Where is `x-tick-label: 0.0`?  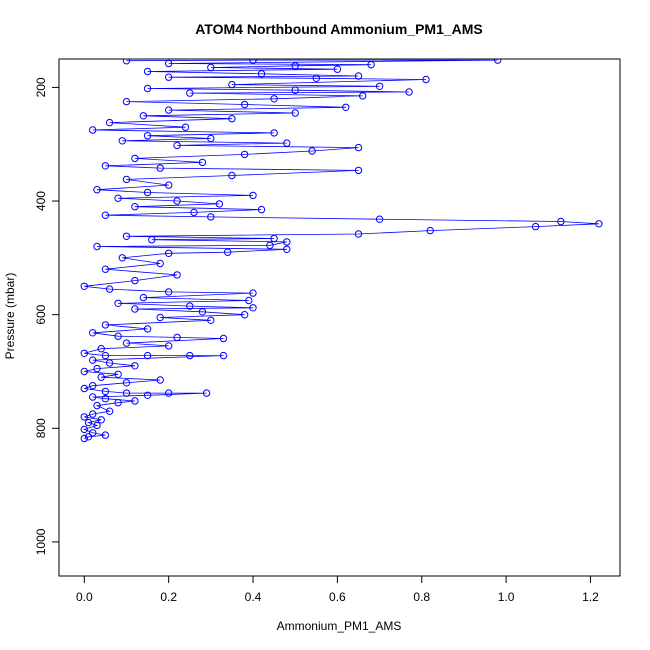
x-tick-label: 0.0 is located at coordinates (84, 597).